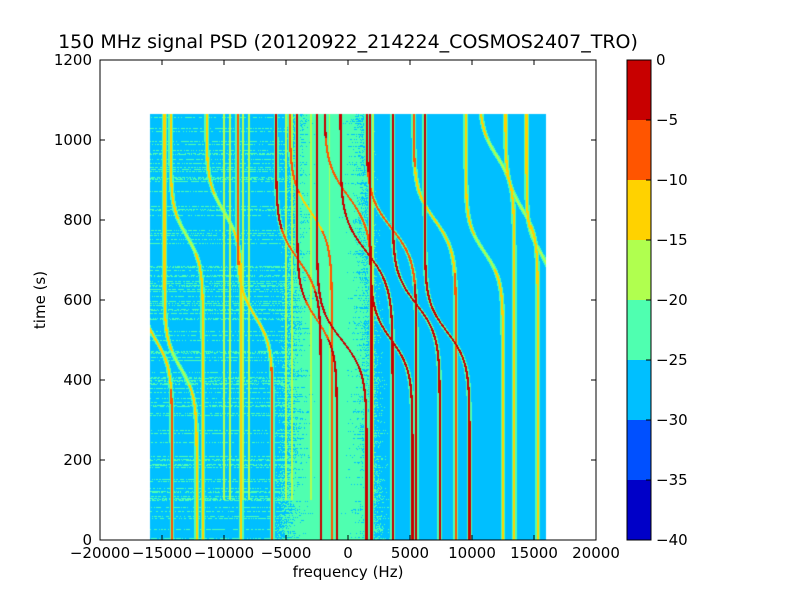 The image size is (800, 600). Describe the element at coordinates (672, 180) in the screenshot. I see `colorbar-tick-label: −10` at that location.